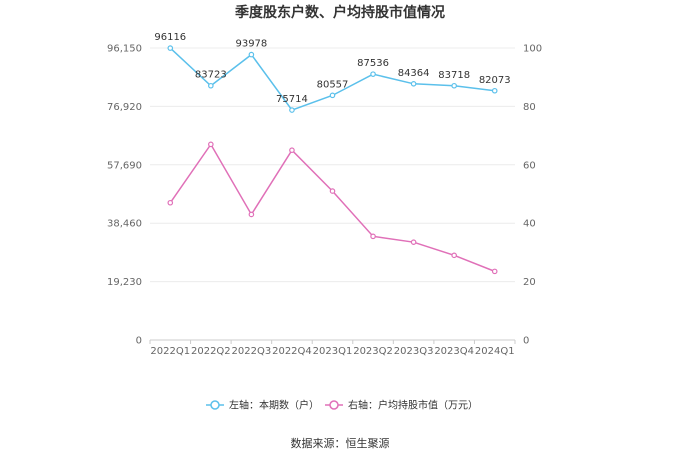  What do you see at coordinates (124, 165) in the screenshot?
I see `left-tick-label: 57,690` at bounding box center [124, 165].